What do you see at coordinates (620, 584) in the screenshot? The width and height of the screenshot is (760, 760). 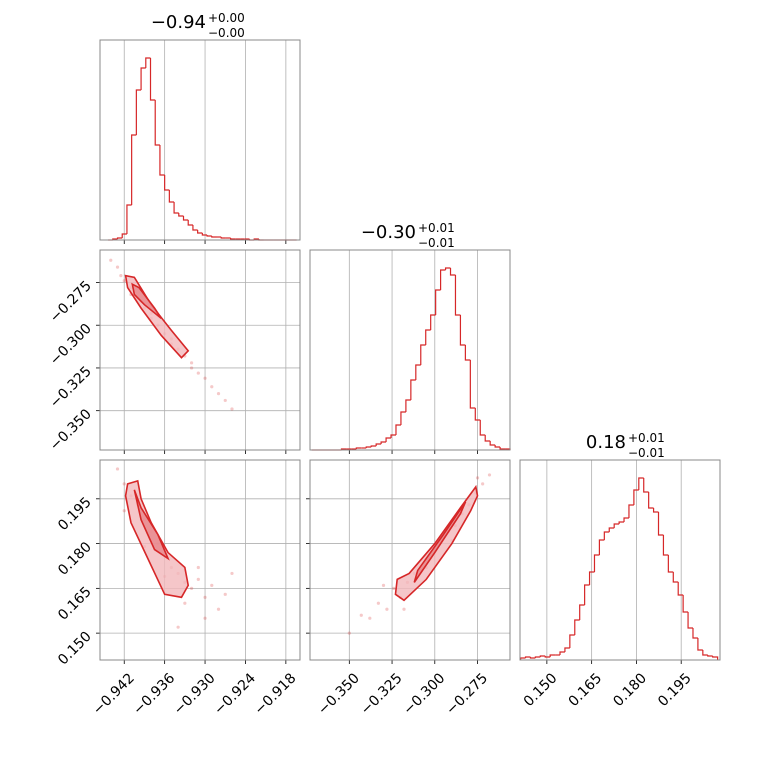 I see `panel: 0.150 0.165 0.180 0.195` at bounding box center [620, 584].